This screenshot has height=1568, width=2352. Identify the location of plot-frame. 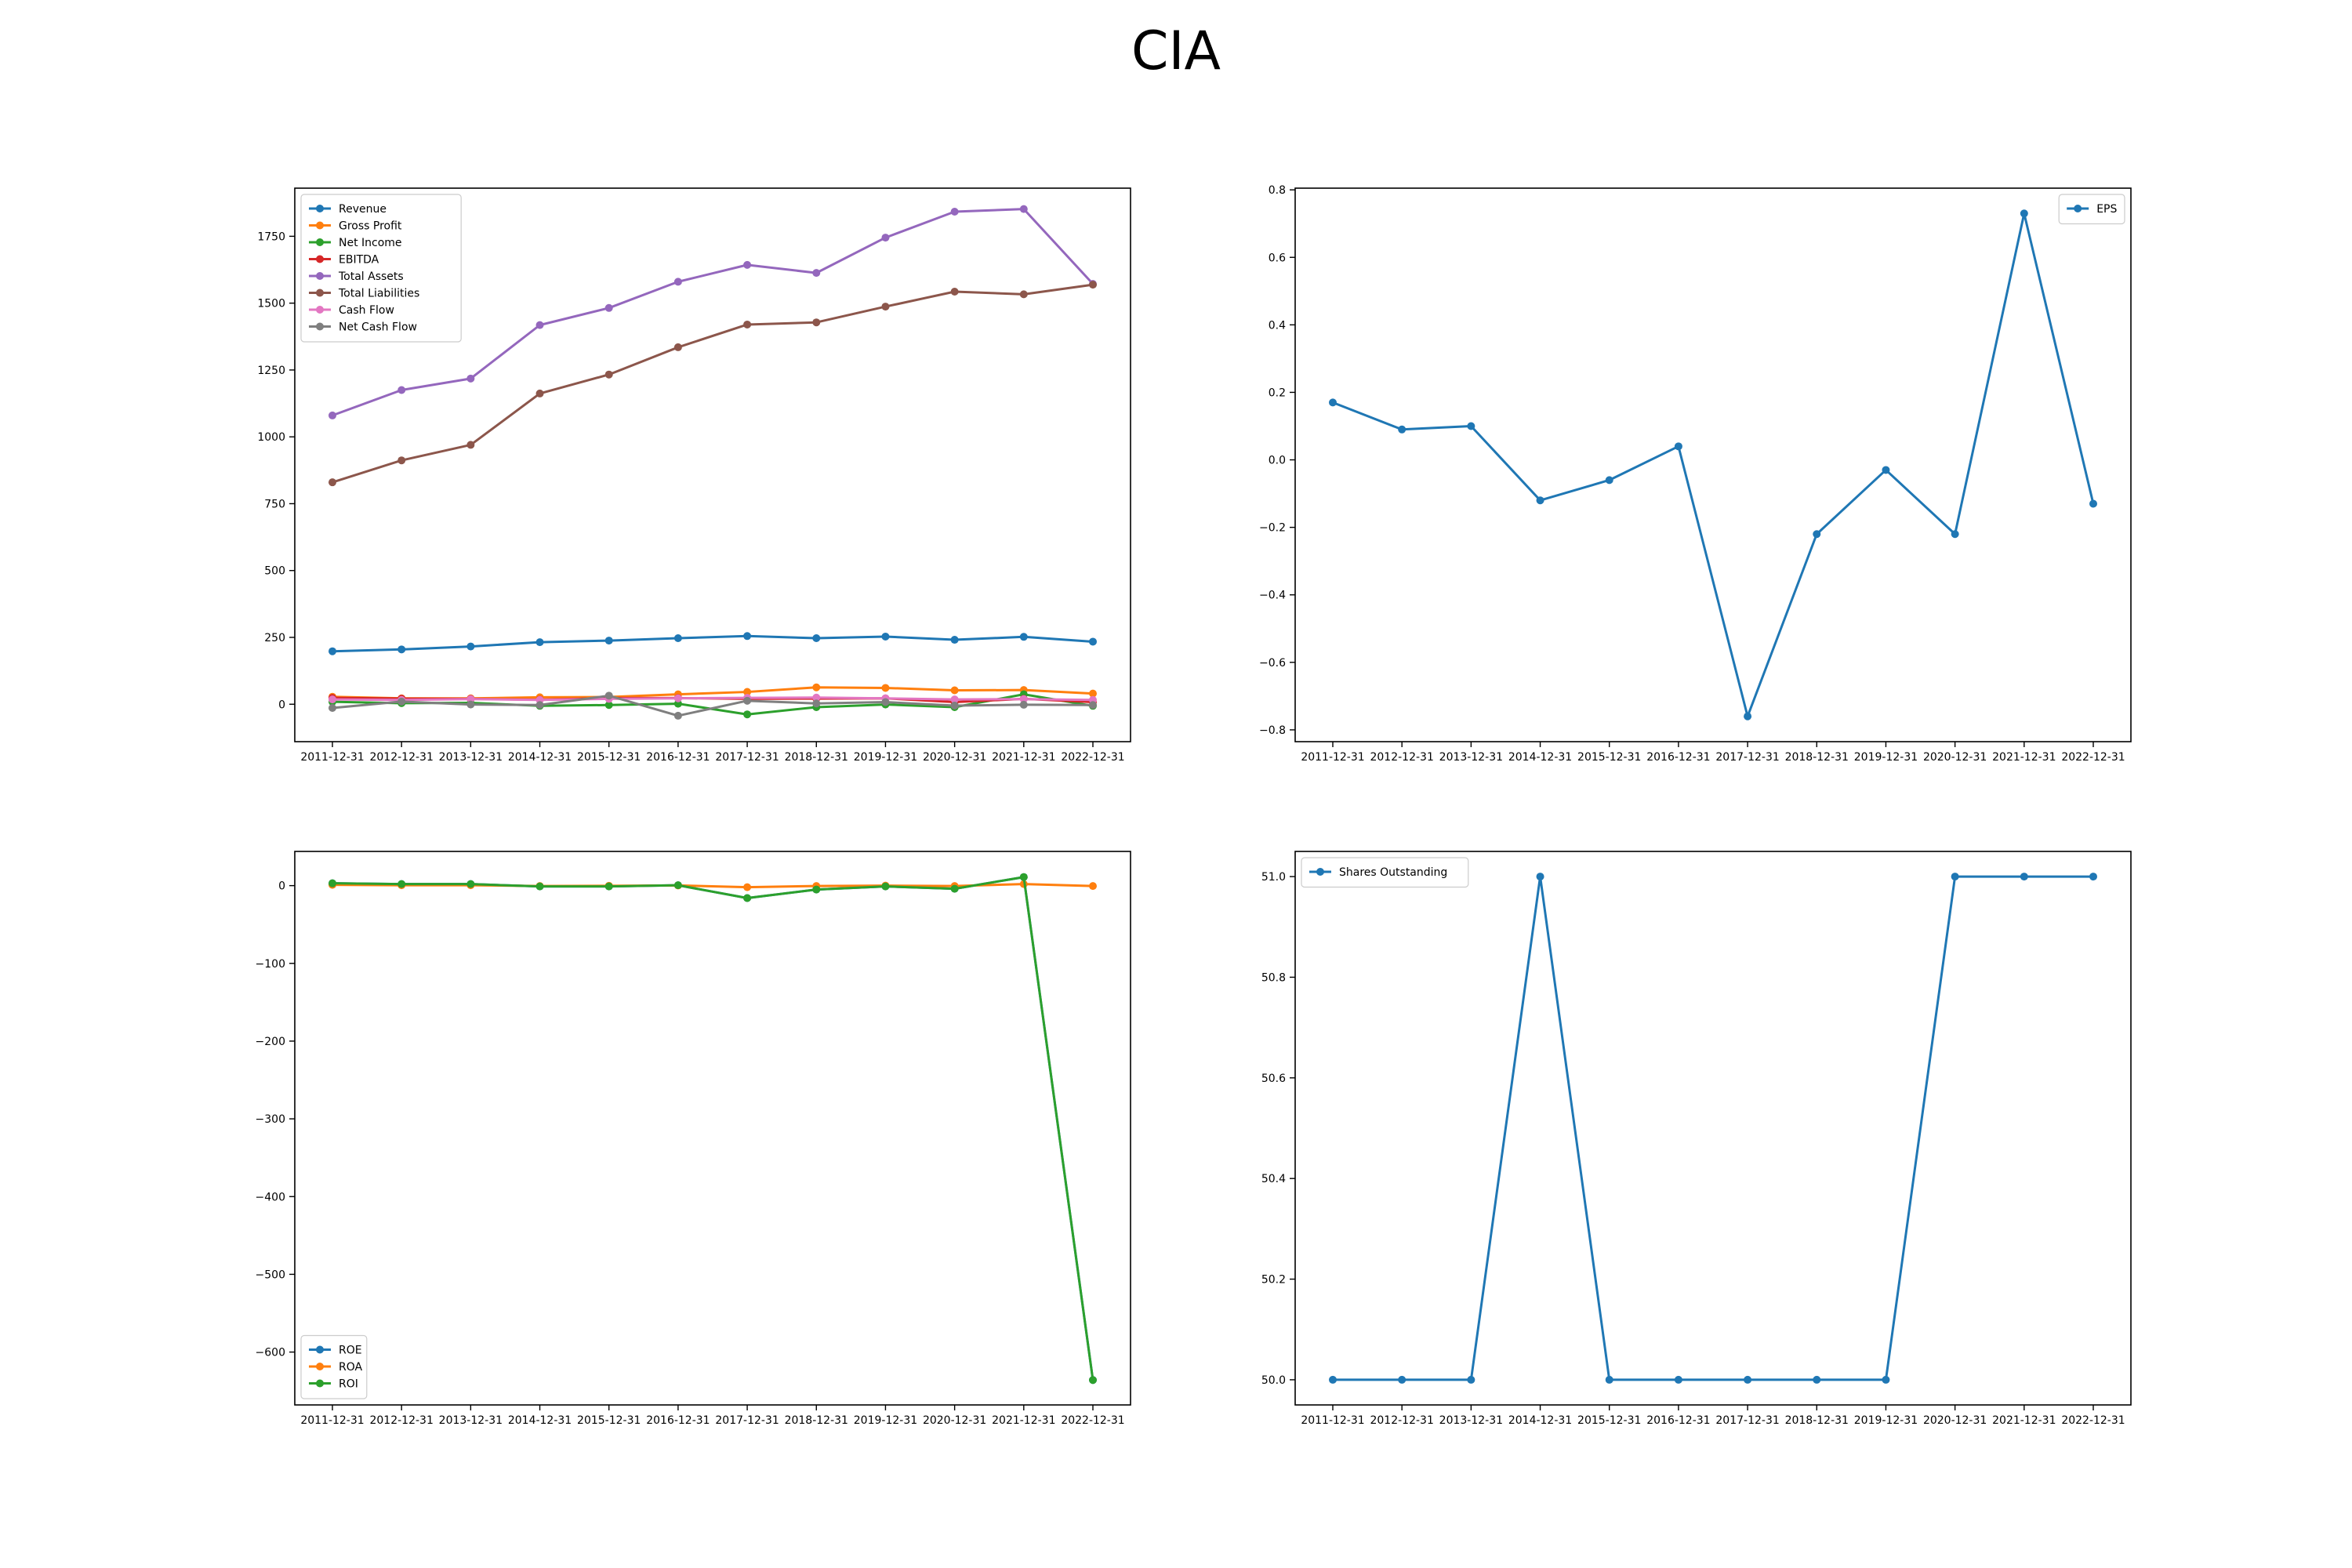
(712, 1128).